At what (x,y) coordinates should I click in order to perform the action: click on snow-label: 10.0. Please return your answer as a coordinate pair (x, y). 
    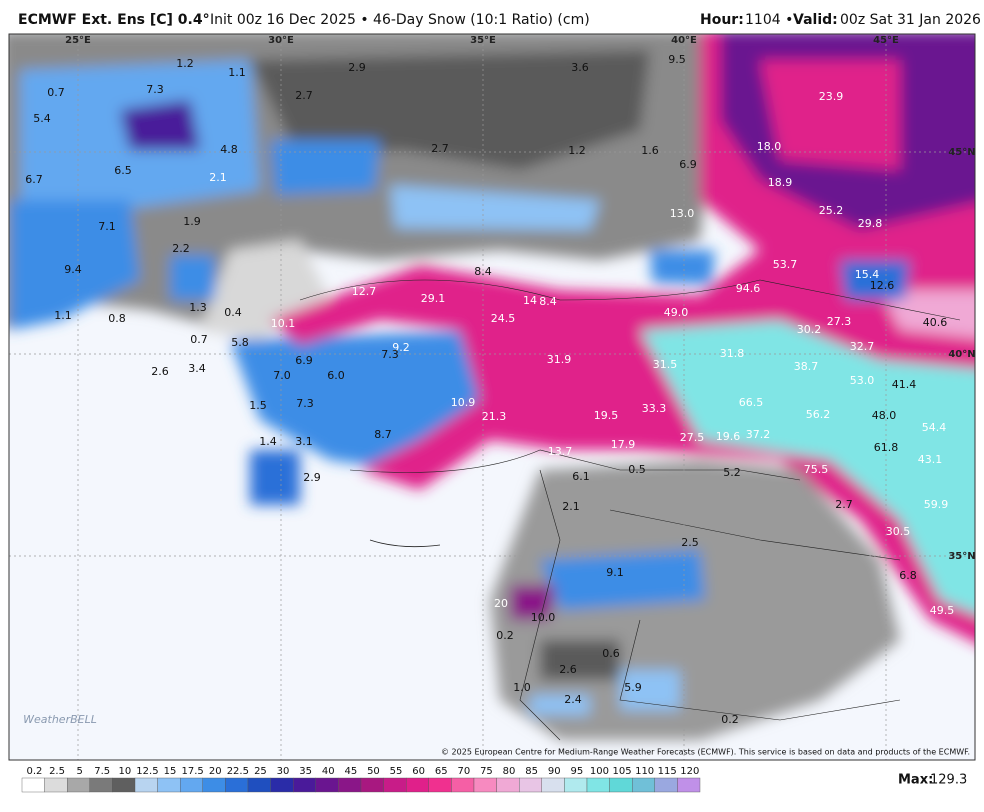
    Looking at the image, I should click on (543, 617).